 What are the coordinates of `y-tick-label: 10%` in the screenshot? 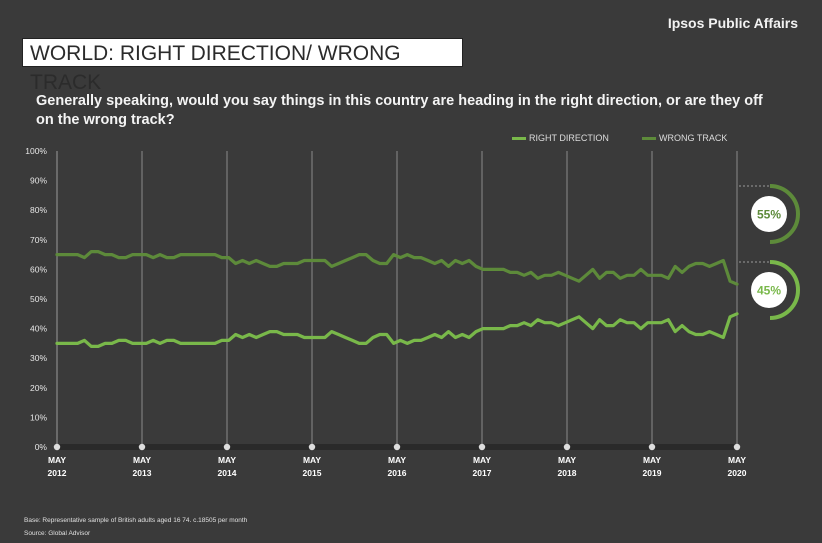 It's located at (38, 417).